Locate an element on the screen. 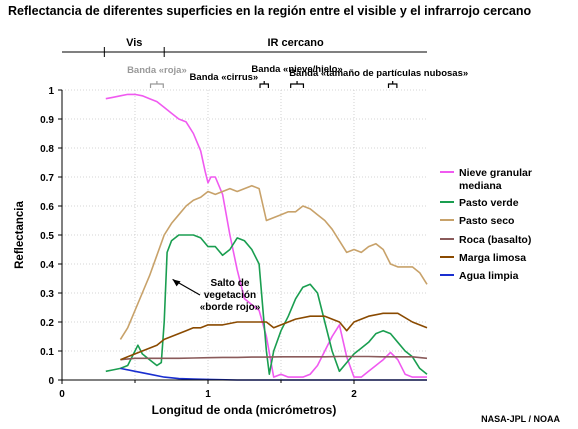 This screenshot has height=429, width=578. legend-label-5: Agua limpia is located at coordinates (489, 276).